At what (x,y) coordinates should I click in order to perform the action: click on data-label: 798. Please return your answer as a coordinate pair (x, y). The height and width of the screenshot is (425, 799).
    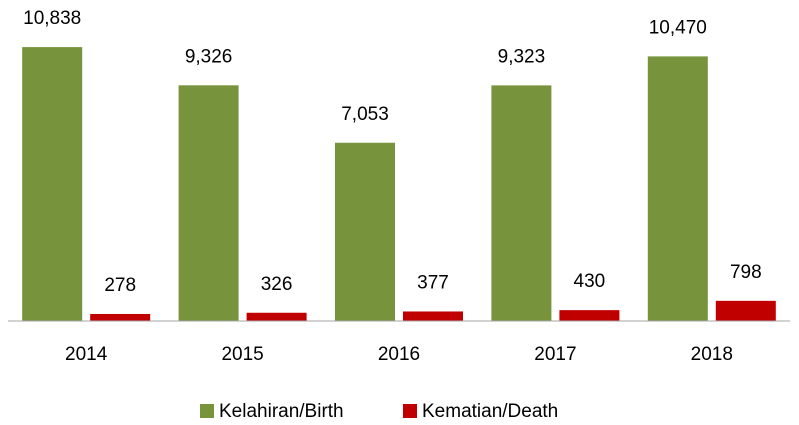
    Looking at the image, I should click on (746, 272).